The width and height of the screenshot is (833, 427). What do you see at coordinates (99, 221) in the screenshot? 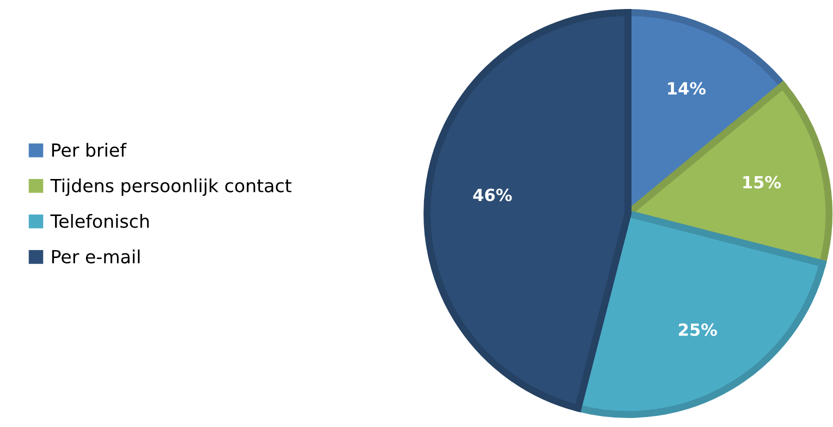
I see `legend-label: Telefonisch` at bounding box center [99, 221].